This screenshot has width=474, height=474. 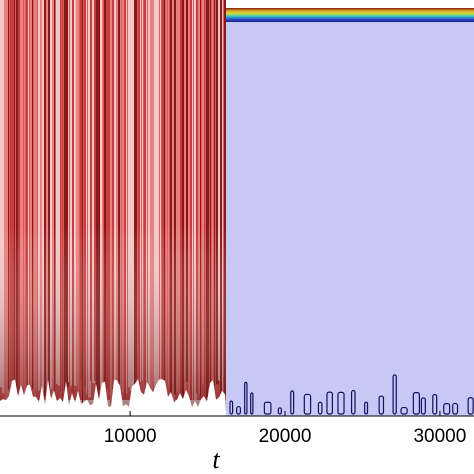 What do you see at coordinates (439, 436) in the screenshot?
I see `x-tick-label: 30000` at bounding box center [439, 436].